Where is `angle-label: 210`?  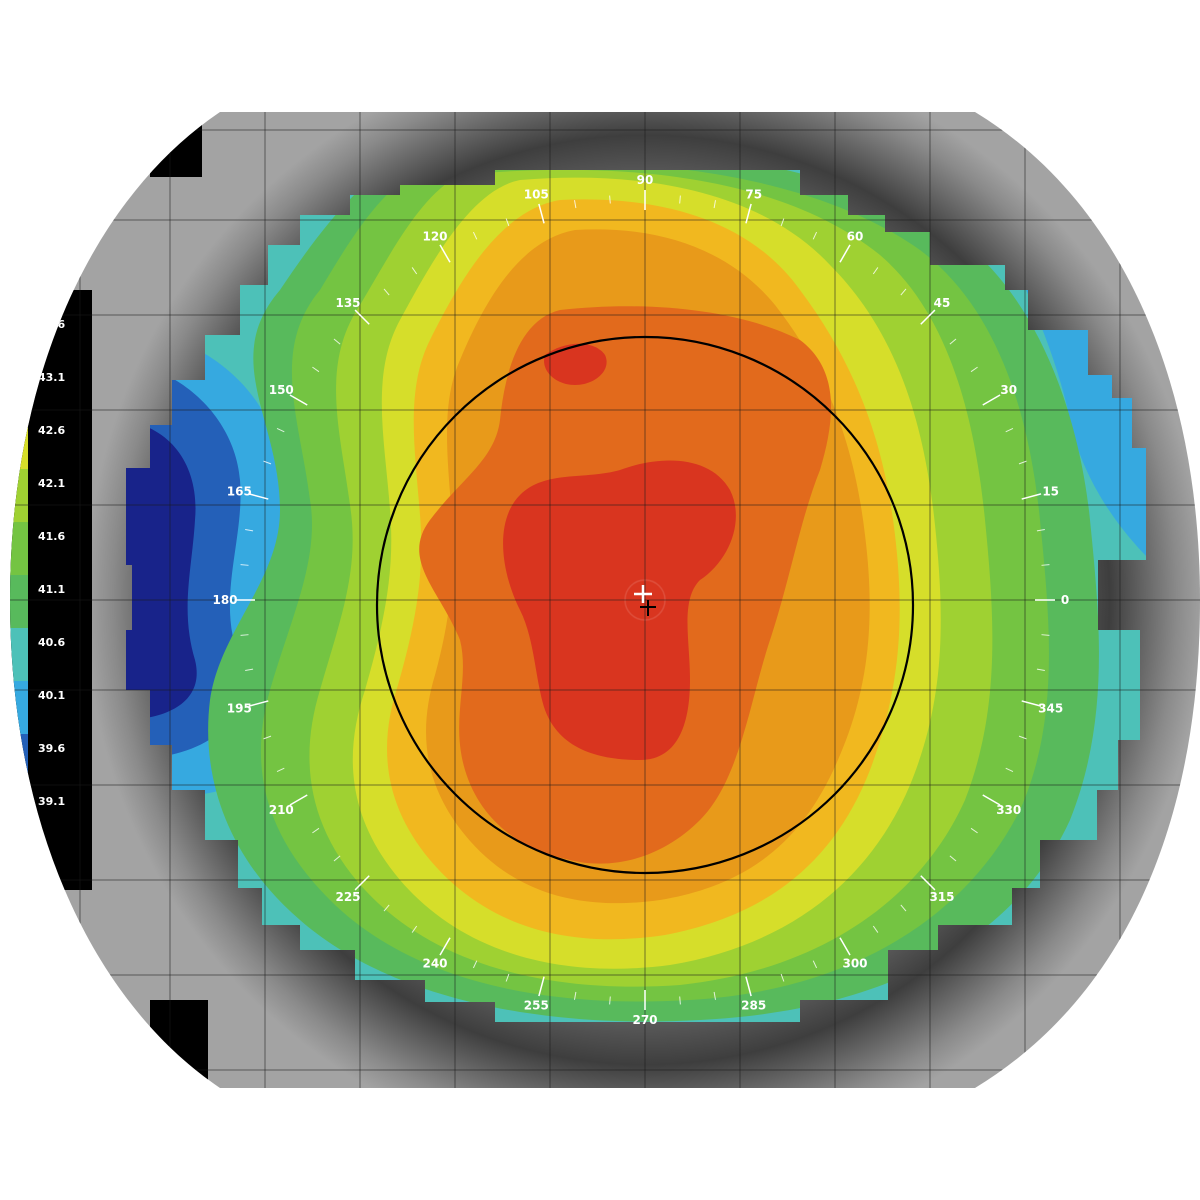 angle-label: 210 is located at coordinates (281, 810).